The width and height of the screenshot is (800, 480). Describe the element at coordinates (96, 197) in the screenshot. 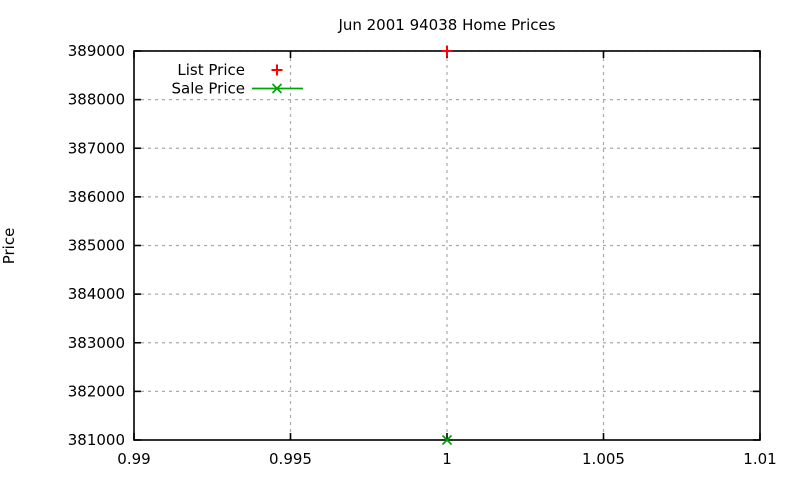

I see `y-tick-label: 386000` at that location.